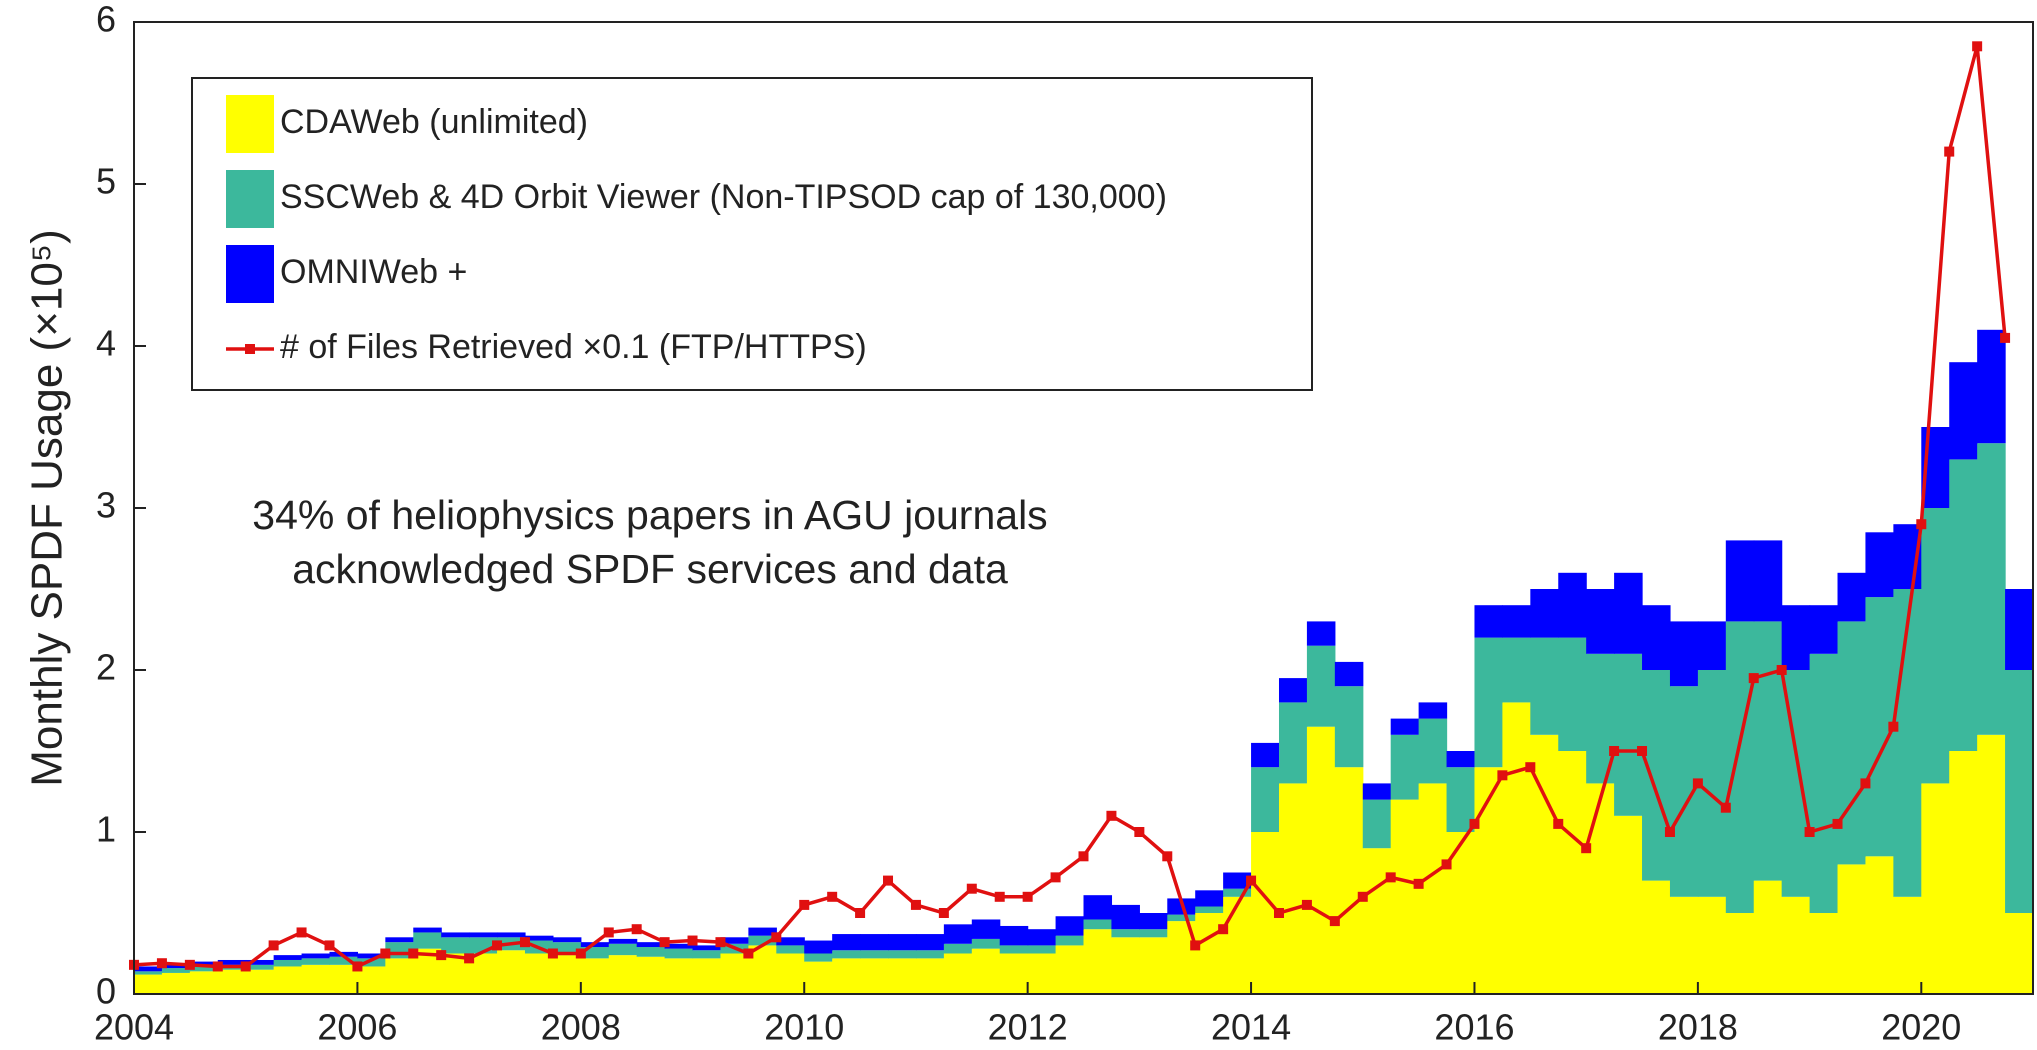 The image size is (2037, 1050). I want to click on x-tick-label: 2018, so click(1698, 1027).